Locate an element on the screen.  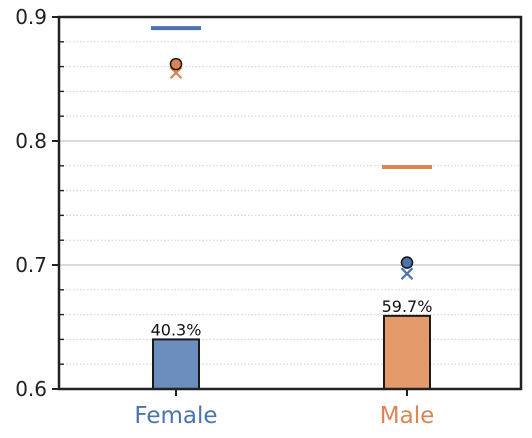
cross-stroke is located at coordinates (407, 273).